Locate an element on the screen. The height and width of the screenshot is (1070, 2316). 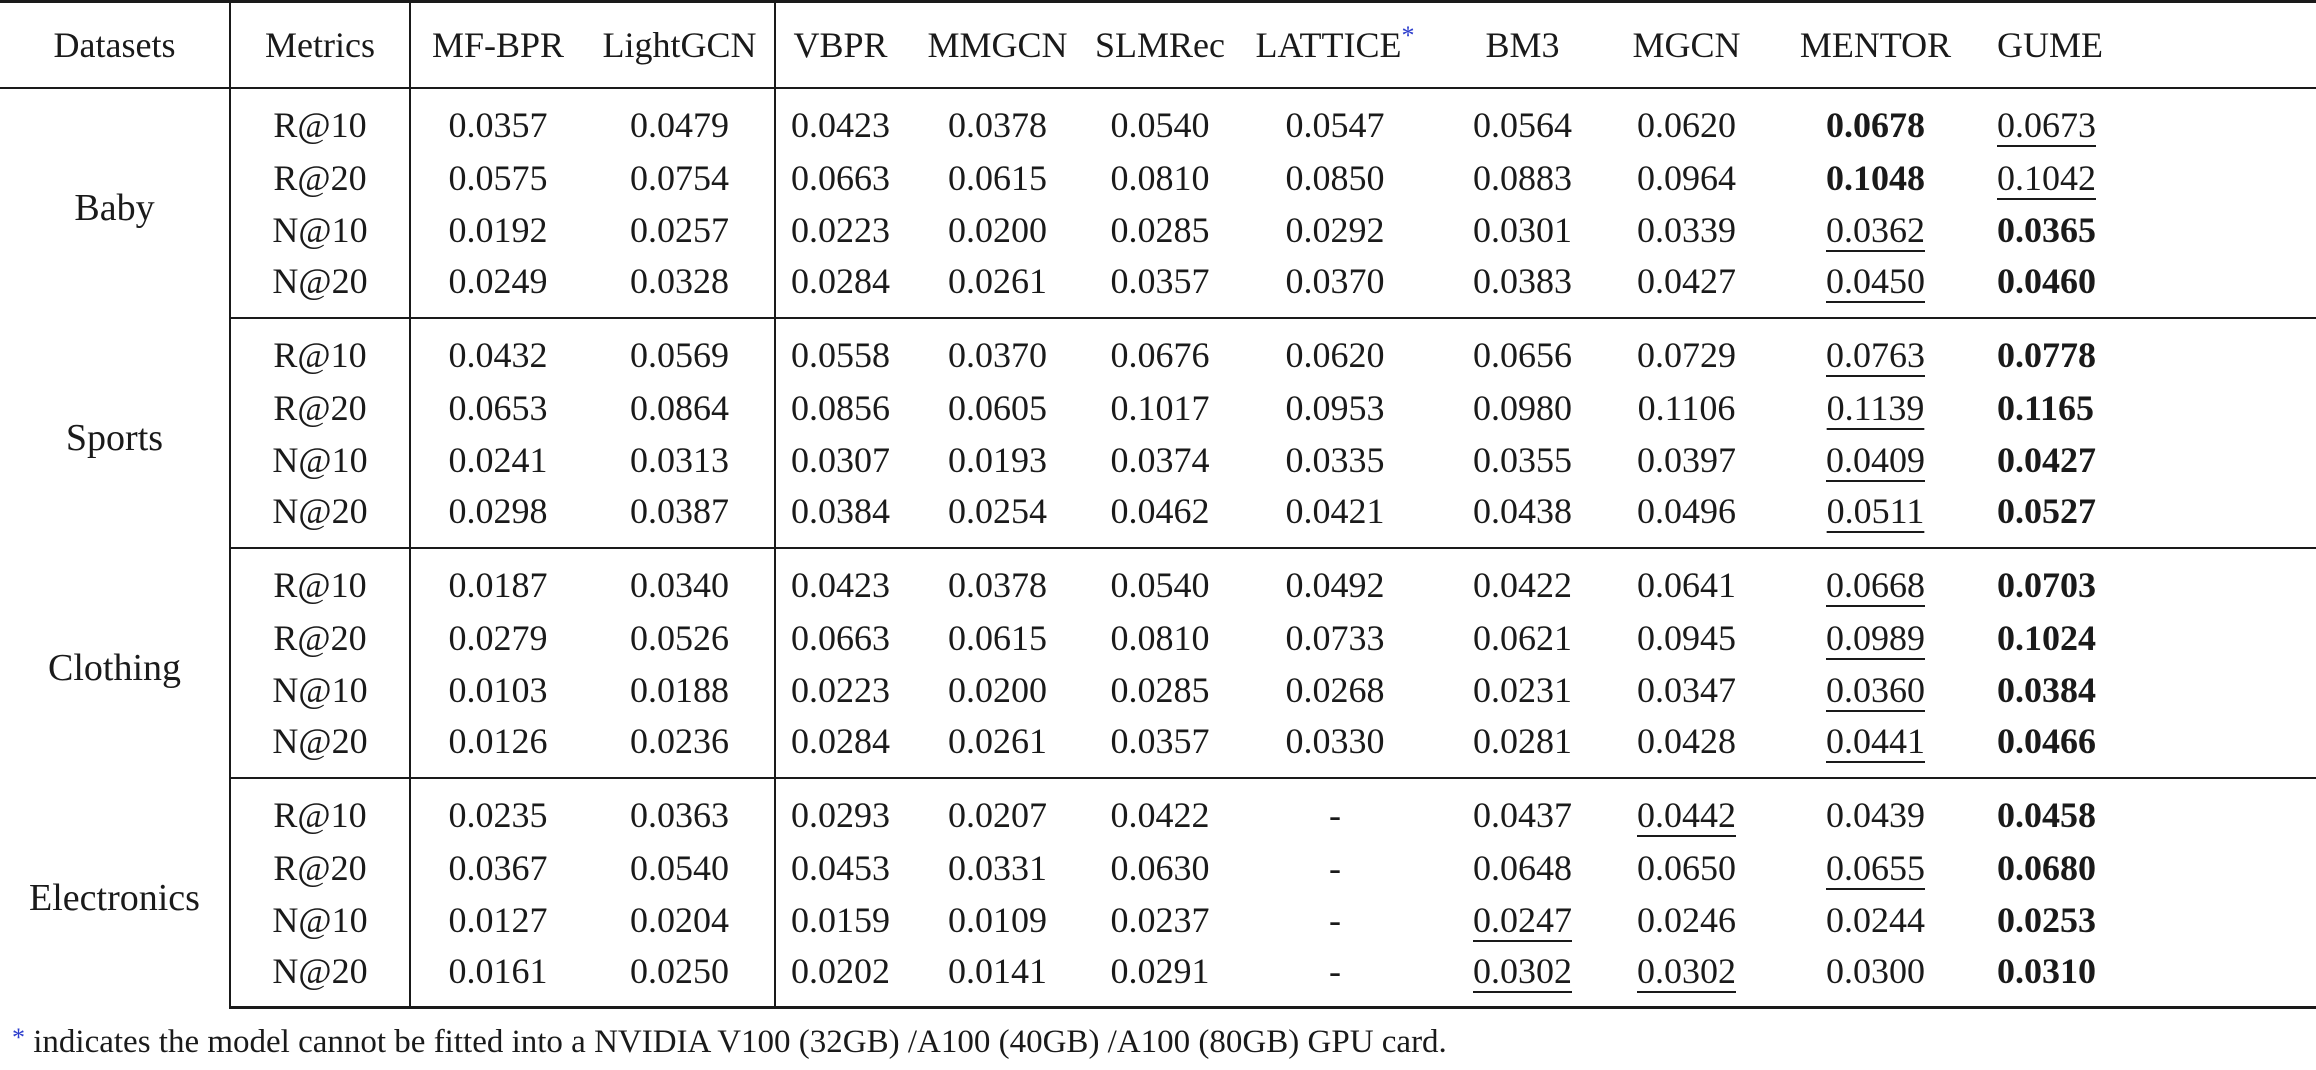
metric-value: 0.0427 is located at coordinates (2046, 459).